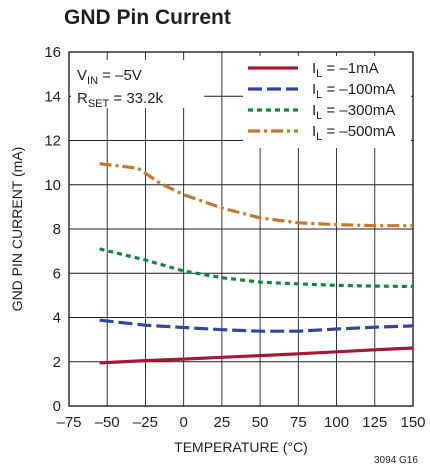 The image size is (430, 472). I want to click on legend-label-3-rest: = –300mA, so click(358, 110).